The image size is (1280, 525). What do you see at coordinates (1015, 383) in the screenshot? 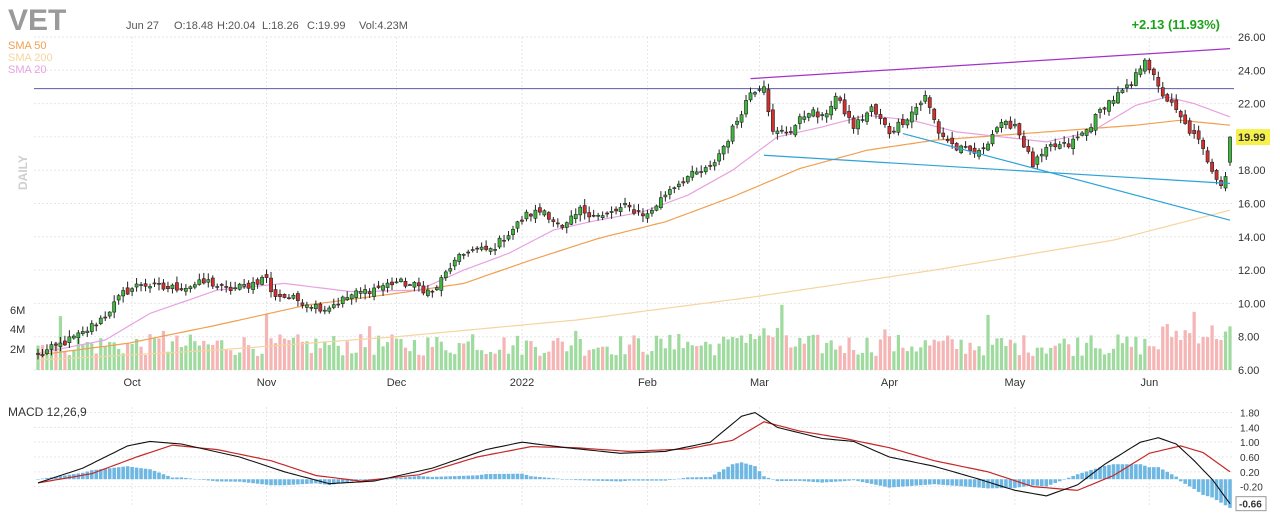
I see `month-label: May` at bounding box center [1015, 383].